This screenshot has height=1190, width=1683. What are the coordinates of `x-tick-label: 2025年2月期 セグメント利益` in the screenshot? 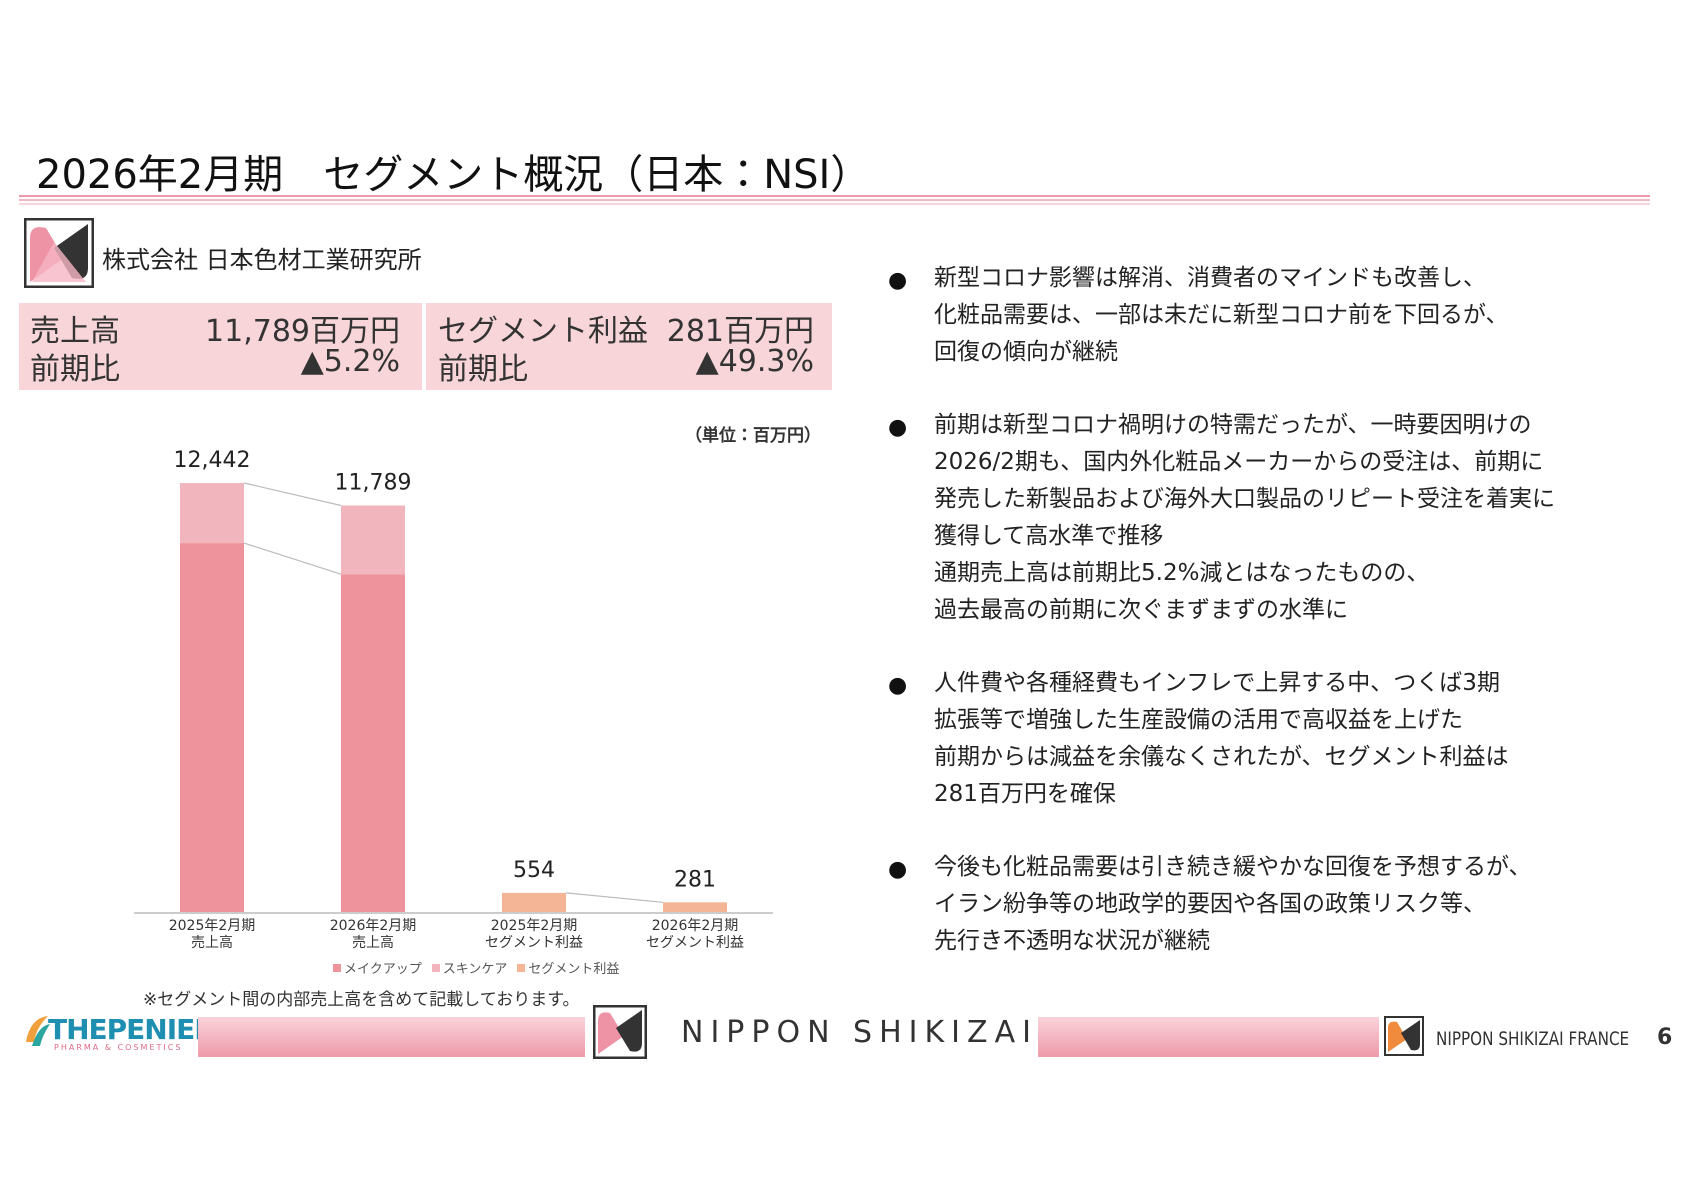 It's located at (534, 934).